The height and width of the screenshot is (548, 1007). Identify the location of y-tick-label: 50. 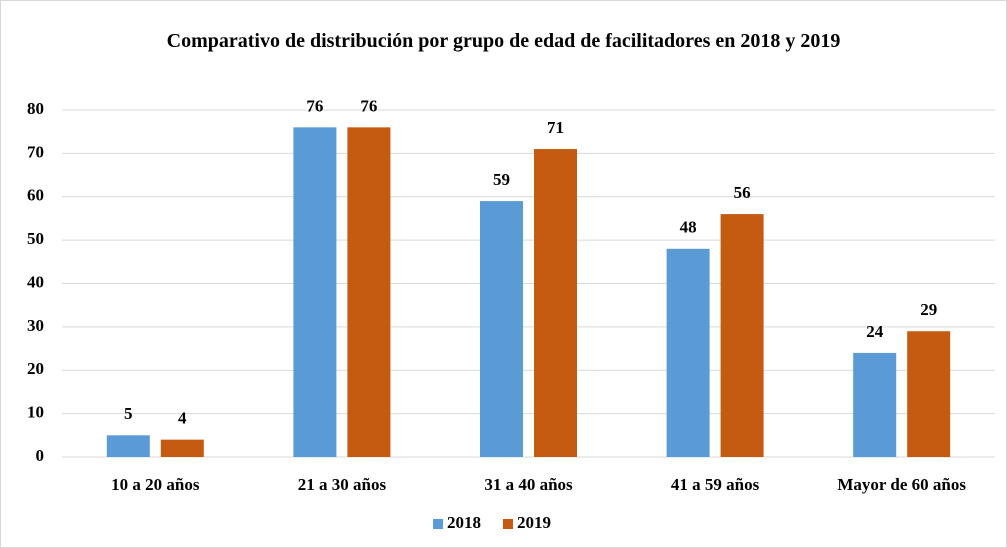
(35, 238).